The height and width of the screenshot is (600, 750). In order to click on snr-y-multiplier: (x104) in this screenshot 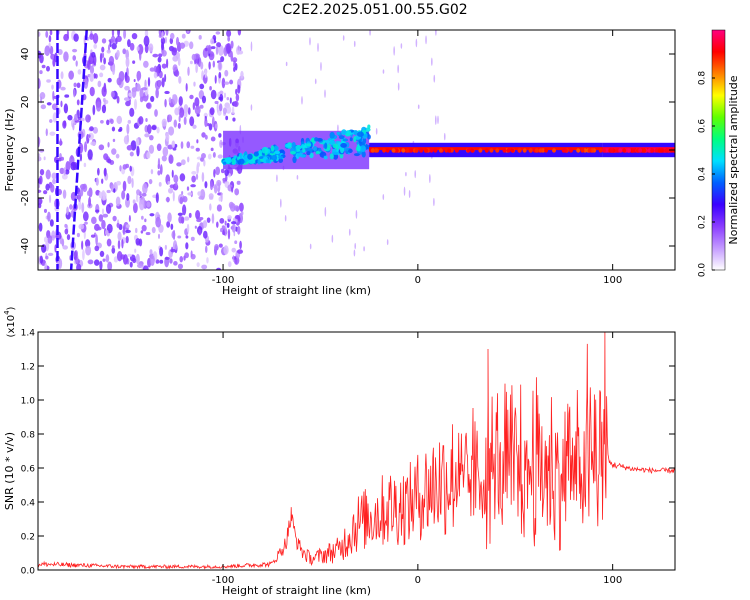, I will do `click(10, 321)`.